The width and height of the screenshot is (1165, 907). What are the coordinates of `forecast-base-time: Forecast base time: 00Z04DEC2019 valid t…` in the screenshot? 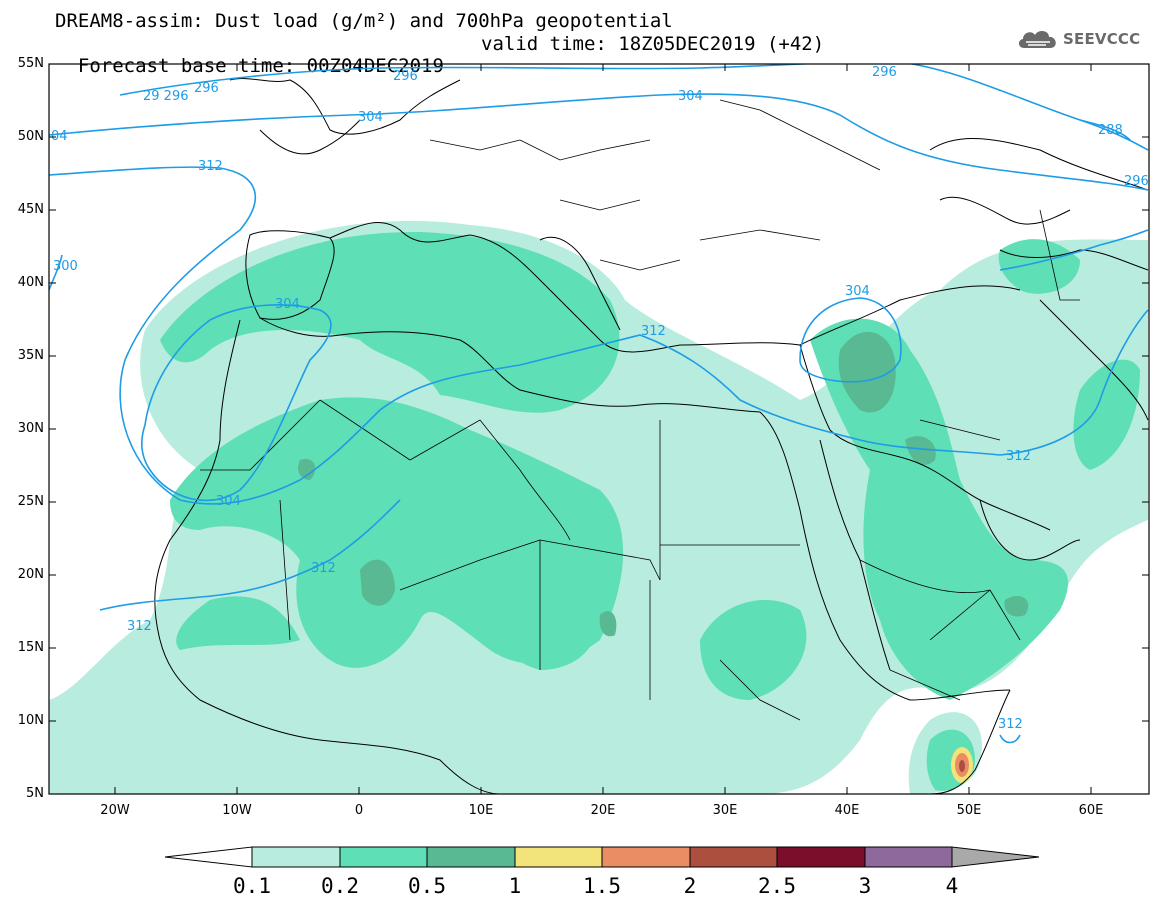 It's located at (439, 66).